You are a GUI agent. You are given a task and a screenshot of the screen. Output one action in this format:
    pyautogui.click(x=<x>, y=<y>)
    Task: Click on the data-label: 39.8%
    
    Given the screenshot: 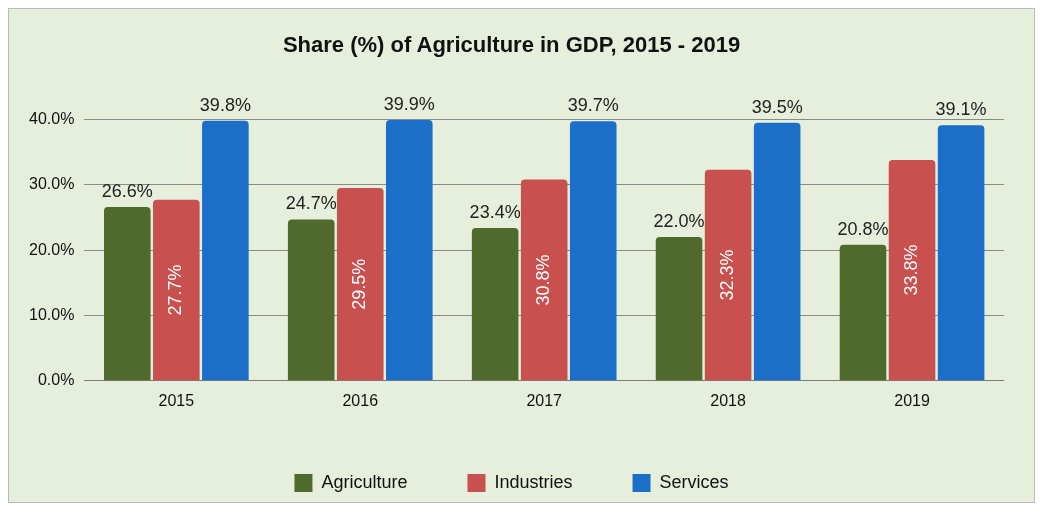 What is the action you would take?
    pyautogui.click(x=225, y=104)
    